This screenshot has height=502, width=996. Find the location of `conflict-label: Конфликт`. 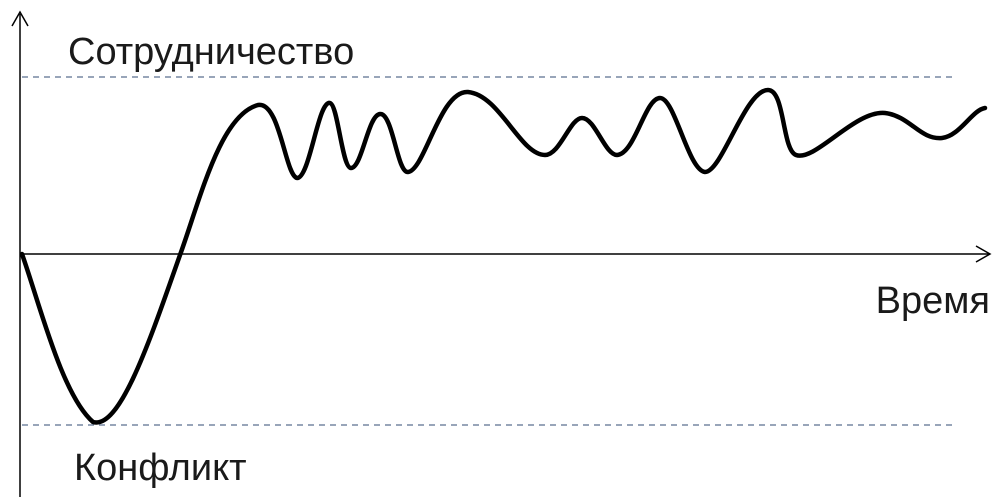

conflict-label: Конфликт is located at coordinates (160, 468).